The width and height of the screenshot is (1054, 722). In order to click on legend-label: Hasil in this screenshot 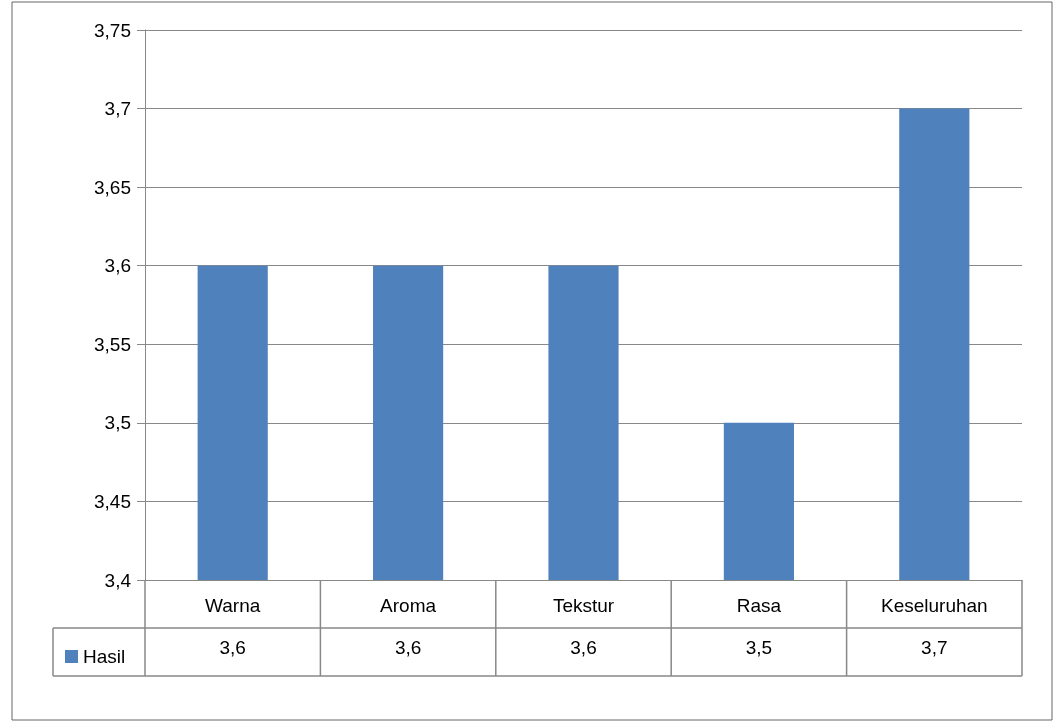, I will do `click(104, 656)`.